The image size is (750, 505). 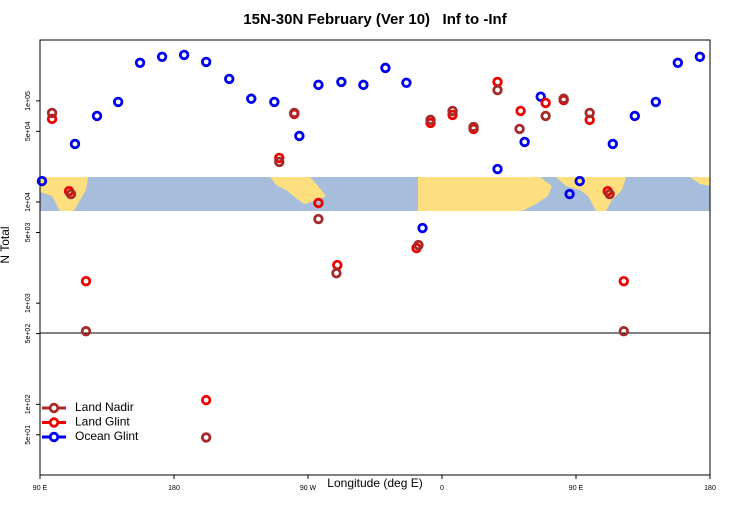 I want to click on x-tick-label: 90 W, so click(x=308, y=488).